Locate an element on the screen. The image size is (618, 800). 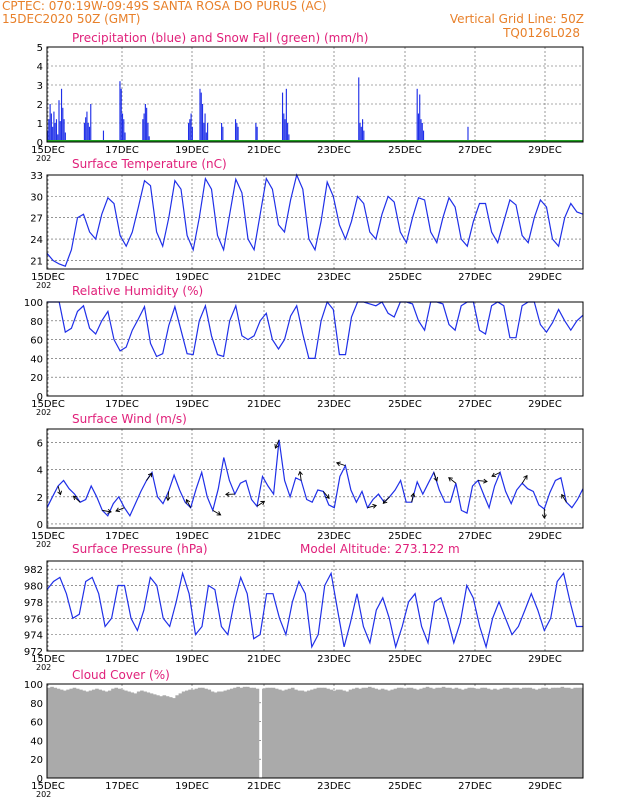
wind-ytick-label: 6 is located at coordinates (40, 444).